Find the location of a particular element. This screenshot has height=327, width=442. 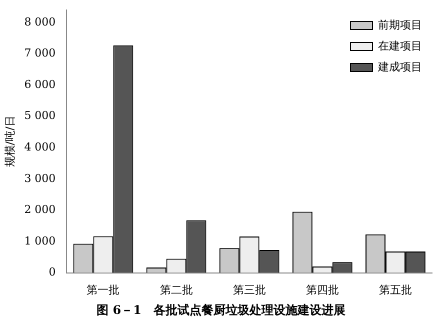

x-tick-label: 第三批 is located at coordinates (249, 289).